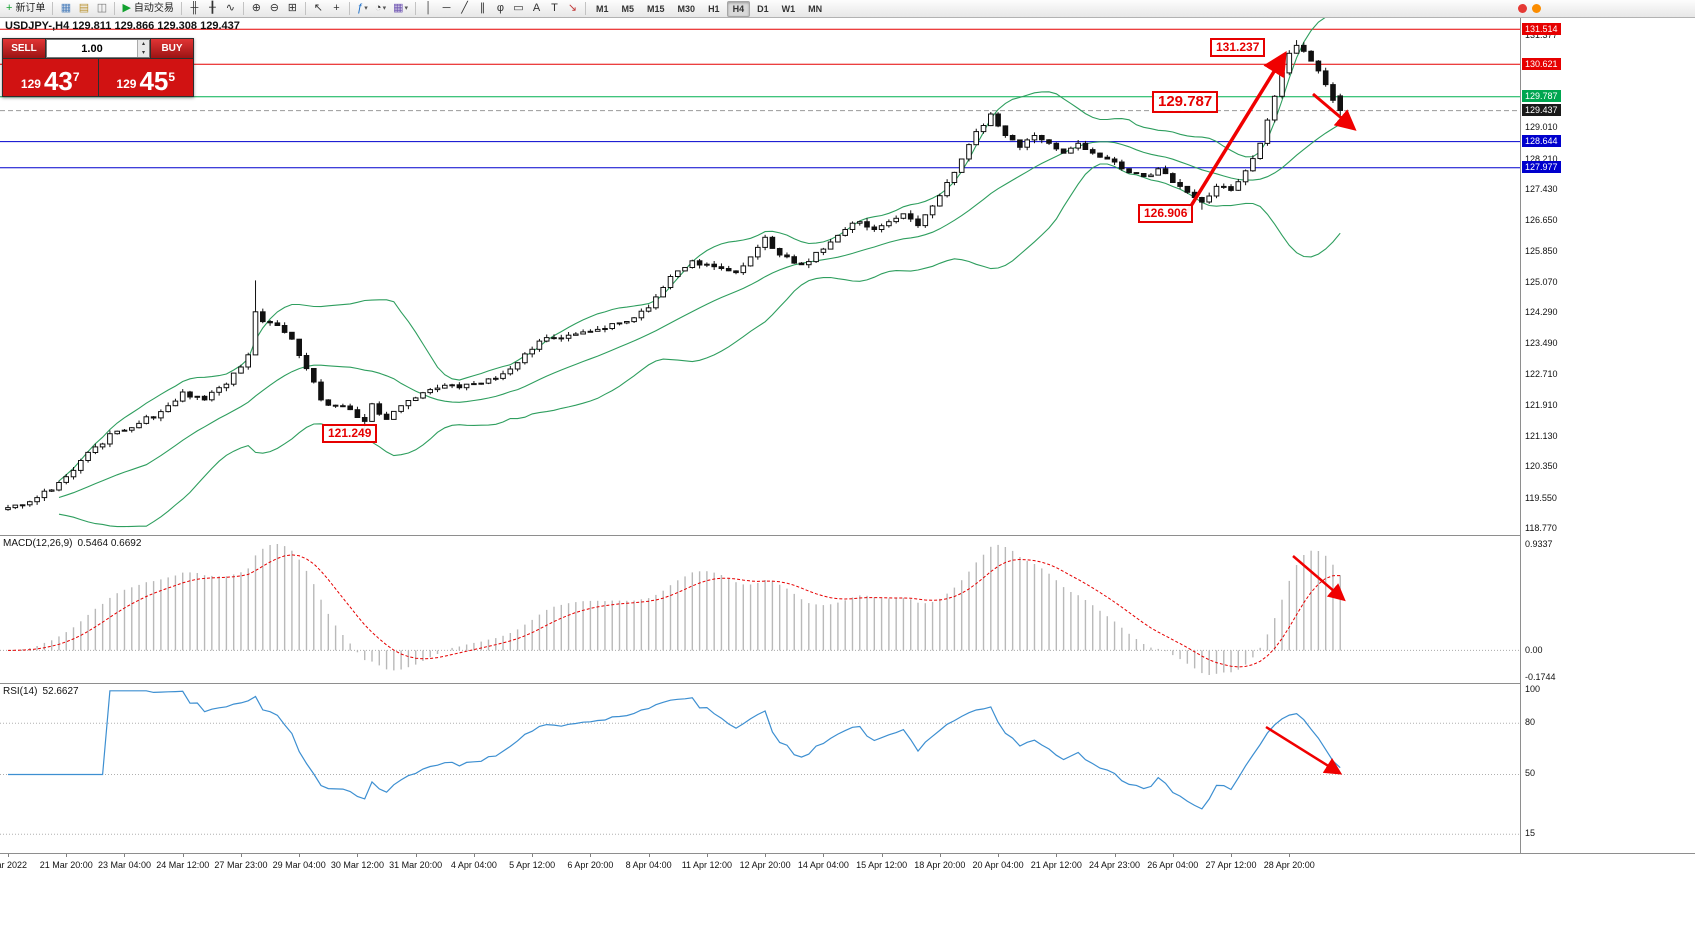 The width and height of the screenshot is (1695, 942). What do you see at coordinates (25, 9) in the screenshot?
I see `new-order-button: + 新订单` at bounding box center [25, 9].